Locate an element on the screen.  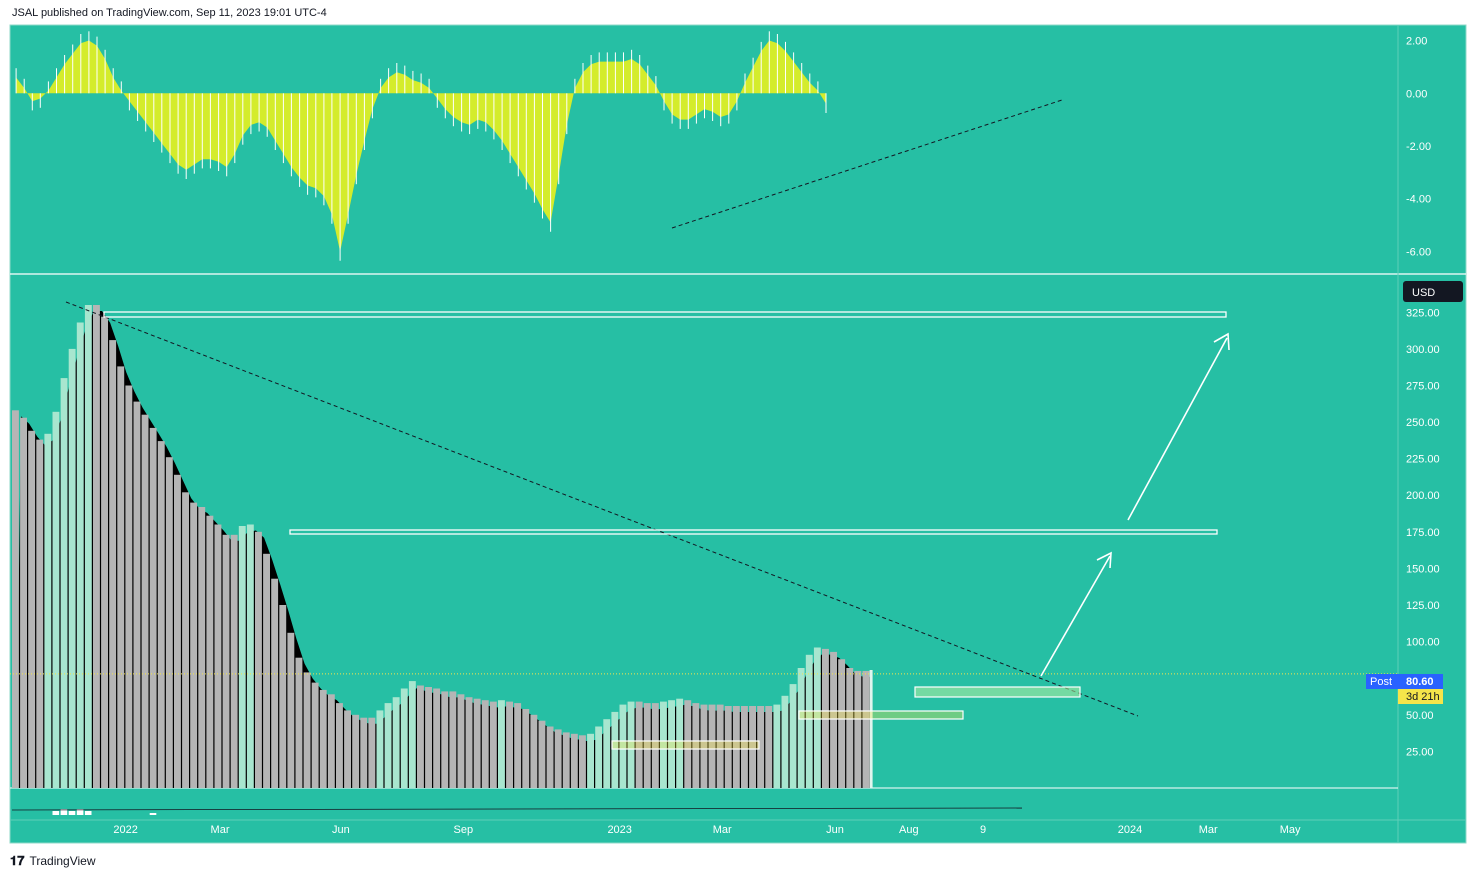
oscillator-tick-label: 2.00 is located at coordinates (1416, 42).